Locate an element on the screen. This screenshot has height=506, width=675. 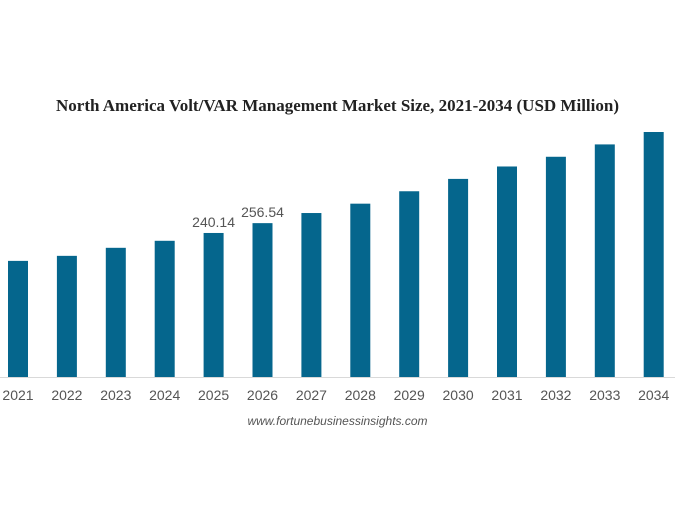
bar-2030 is located at coordinates (458, 277).